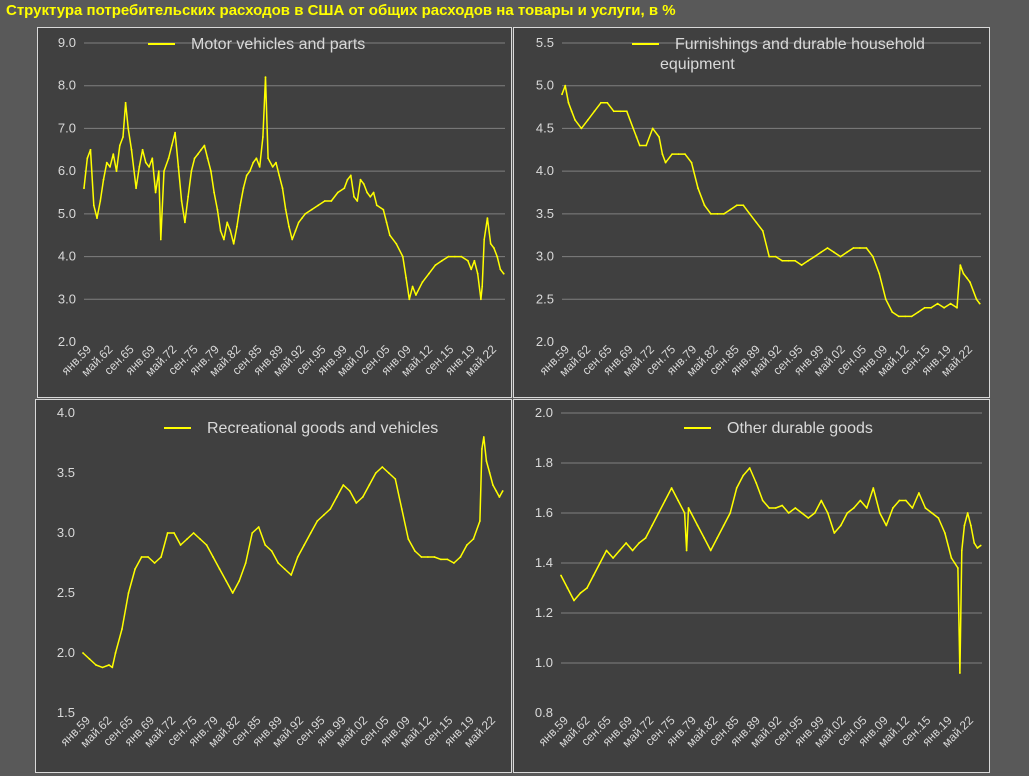  Describe the element at coordinates (67, 85) in the screenshot. I see `y-tick-label: 8.0` at that location.